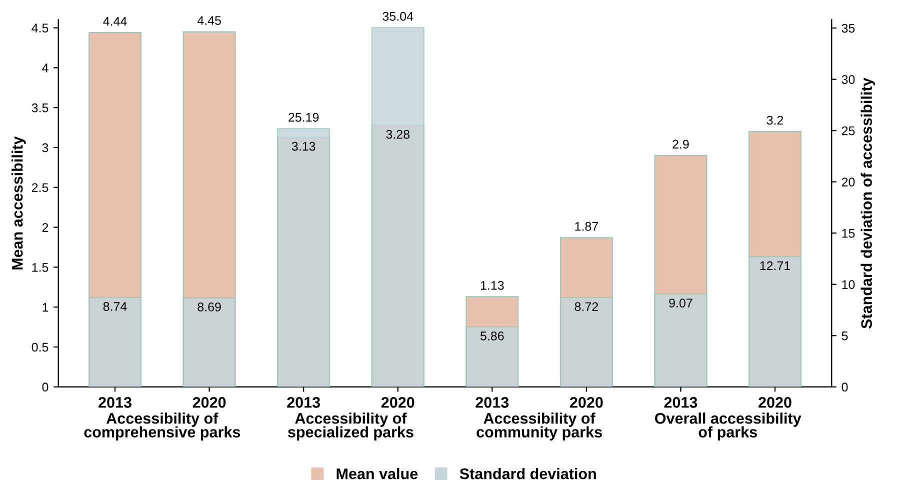 Image resolution: width=899 pixels, height=496 pixels. Describe the element at coordinates (115, 21) in the screenshot. I see `data-label: 4.44` at that location.